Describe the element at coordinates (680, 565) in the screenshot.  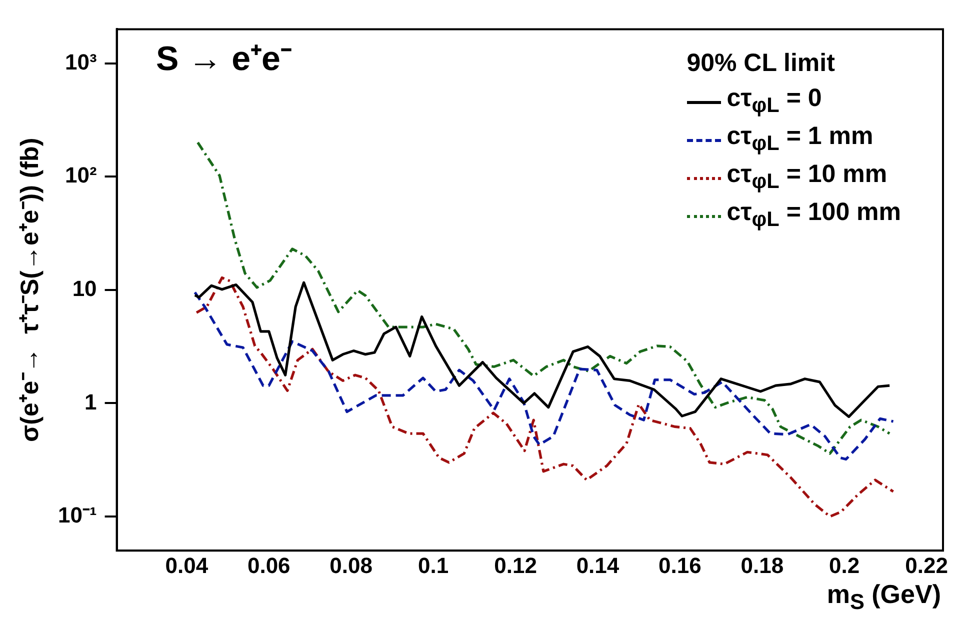
I see `x-tick-label: 0.16` at that location.